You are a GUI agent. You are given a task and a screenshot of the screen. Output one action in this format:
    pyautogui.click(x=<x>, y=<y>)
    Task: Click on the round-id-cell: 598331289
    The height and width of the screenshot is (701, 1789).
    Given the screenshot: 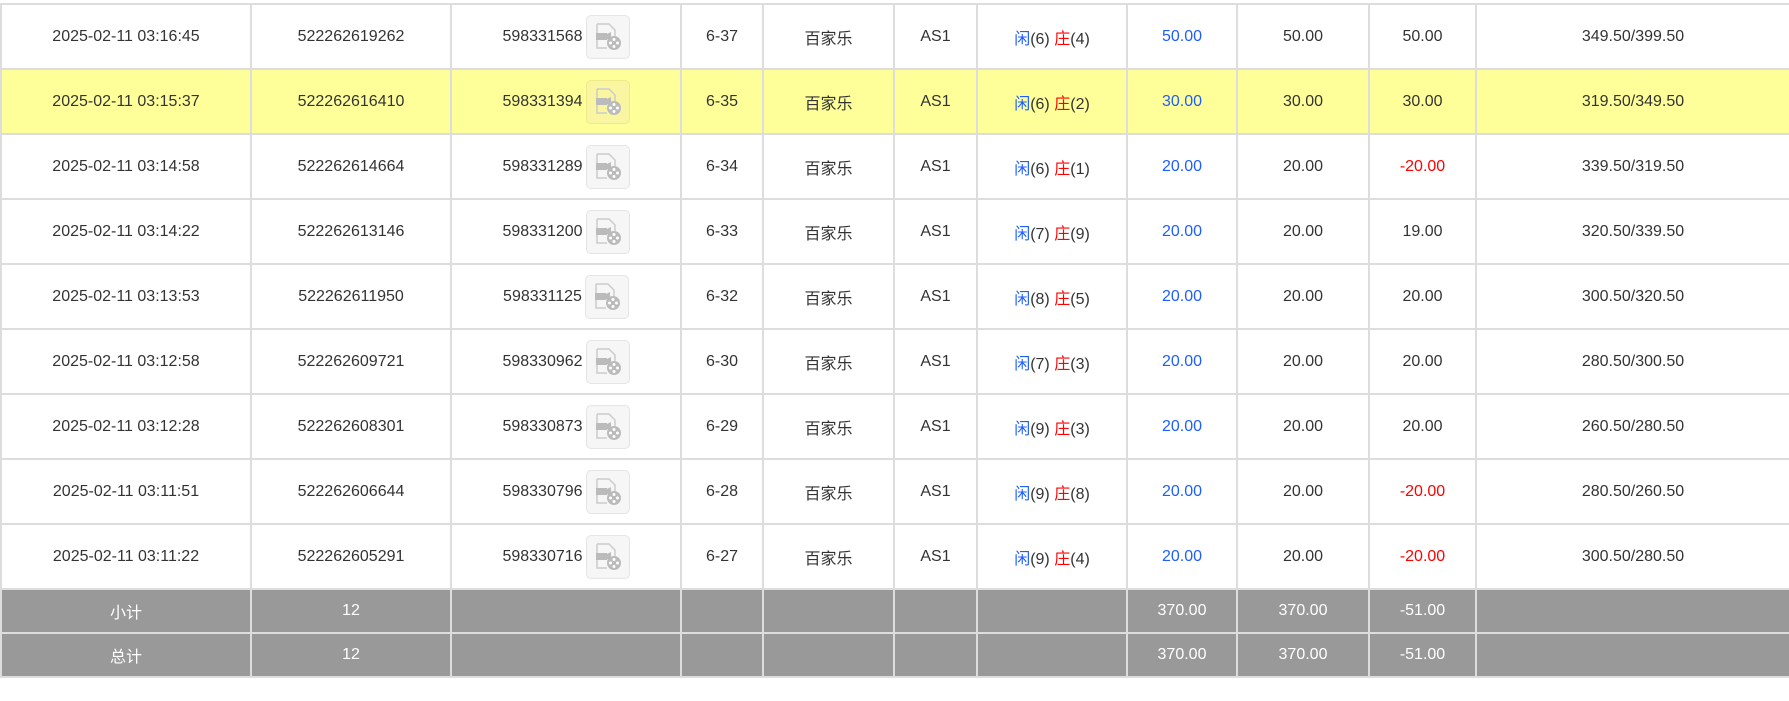 What is the action you would take?
    pyautogui.click(x=566, y=166)
    